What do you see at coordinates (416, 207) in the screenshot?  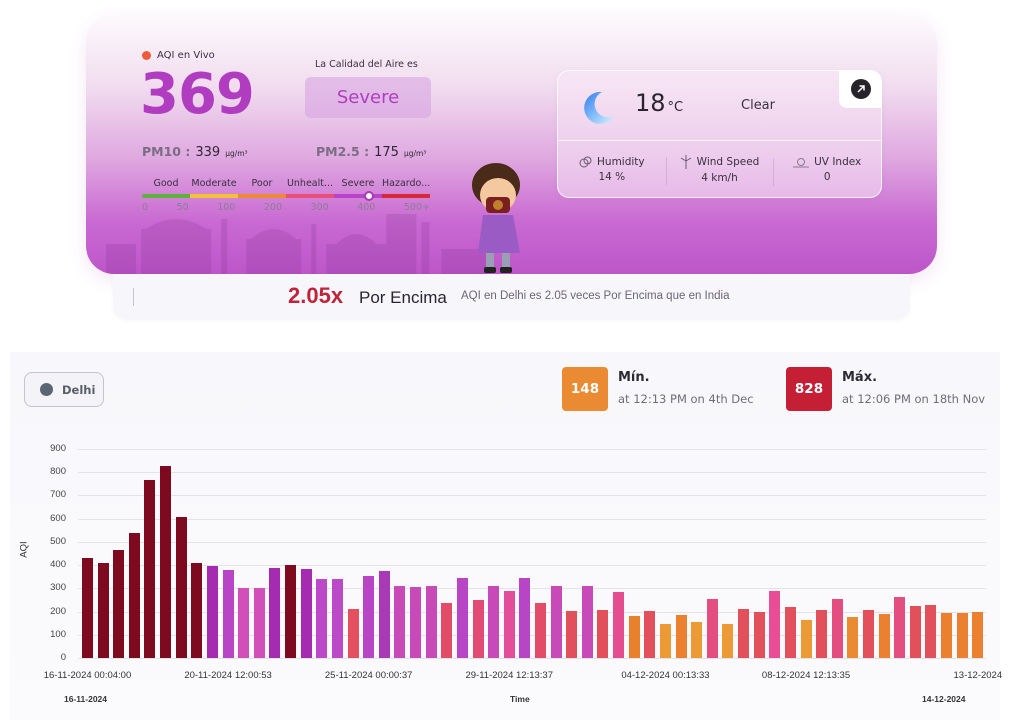 I see `scale-num: 500+` at bounding box center [416, 207].